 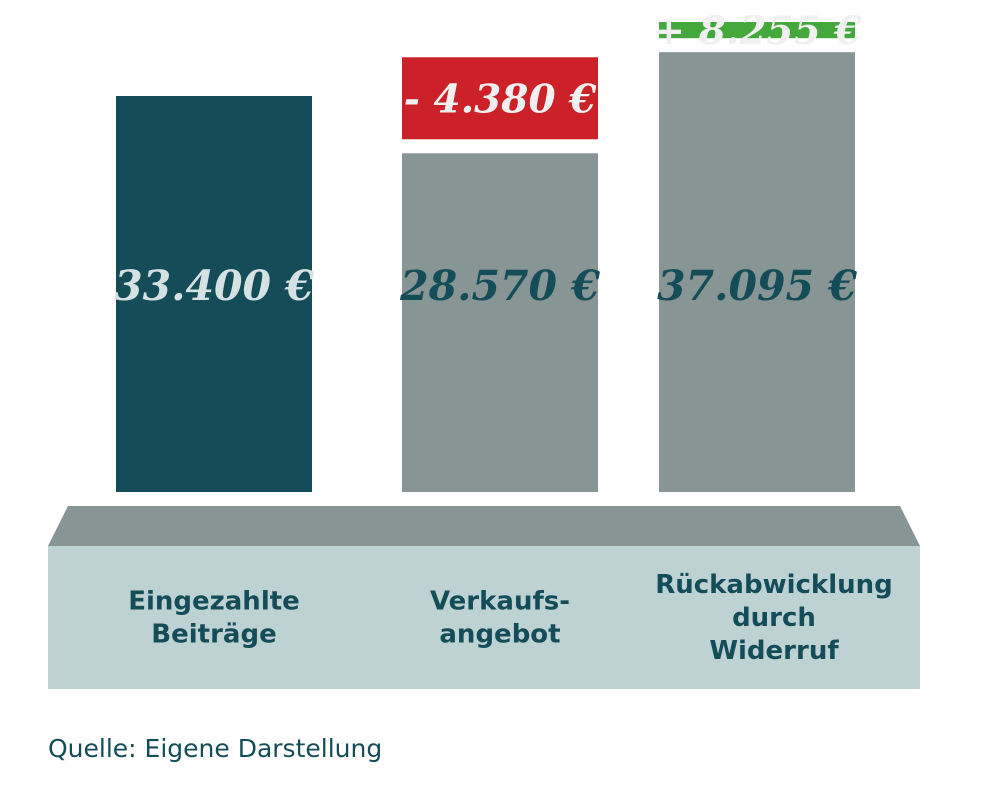 What do you see at coordinates (774, 651) in the screenshot?
I see `category-label-2-line-2: Widerruf` at bounding box center [774, 651].